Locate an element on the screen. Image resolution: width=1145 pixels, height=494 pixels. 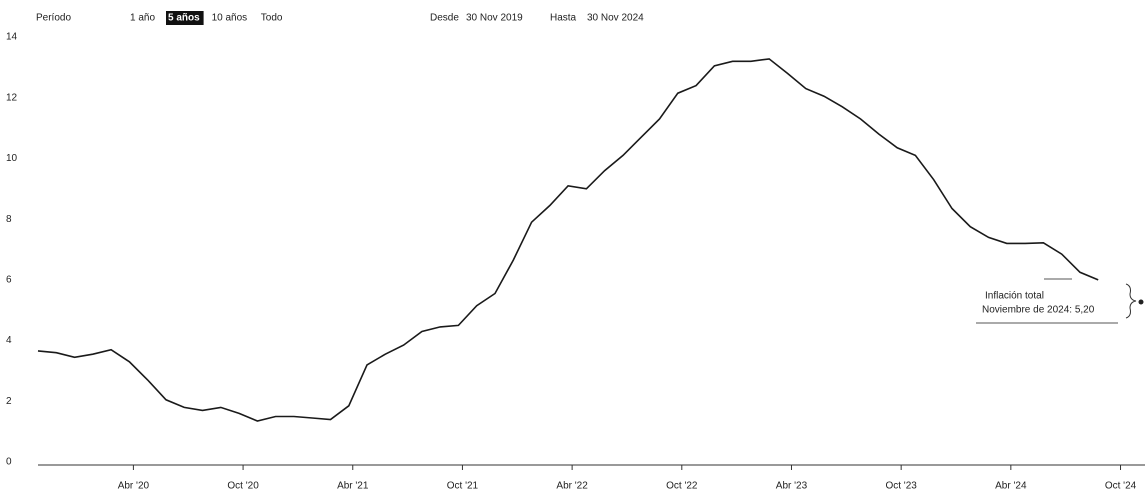
x-tick-label: Abr '22 is located at coordinates (572, 486).